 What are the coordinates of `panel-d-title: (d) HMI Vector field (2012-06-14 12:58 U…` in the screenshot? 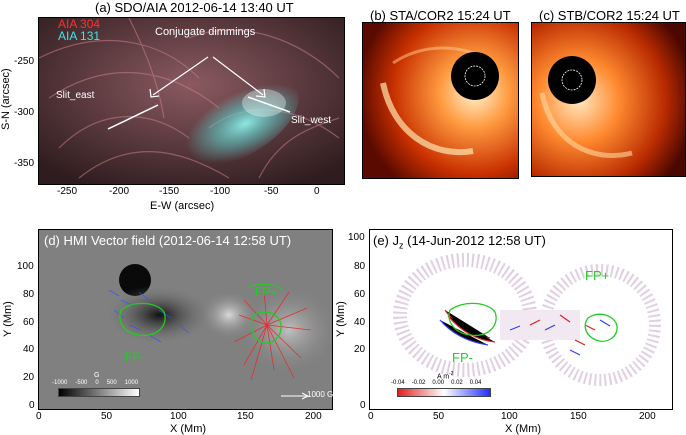 It's located at (168, 240).